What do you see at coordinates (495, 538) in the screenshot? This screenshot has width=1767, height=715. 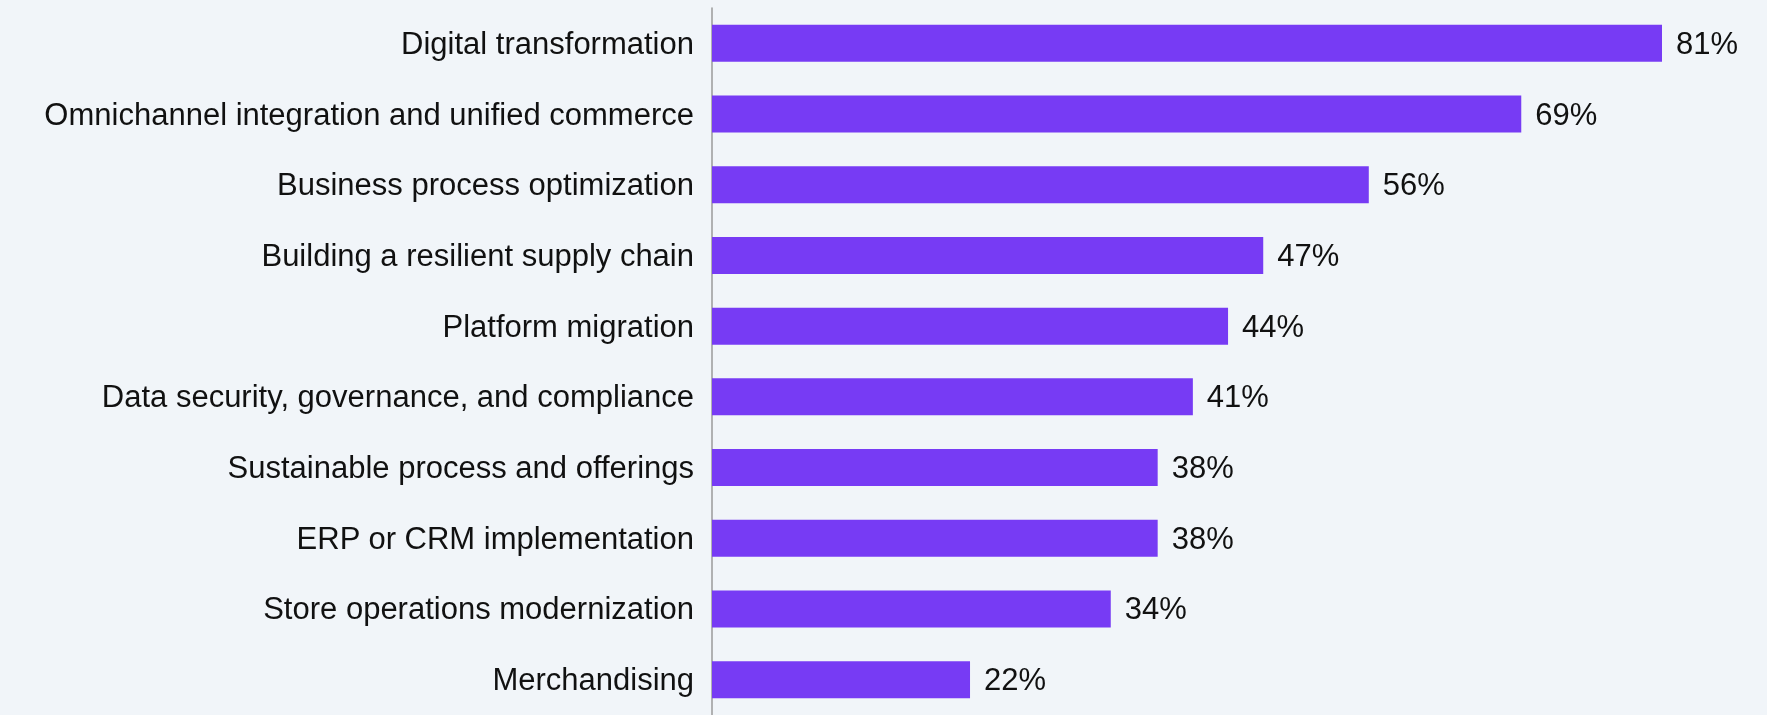 I see `y-tick-label: ERP or CRM implementation` at bounding box center [495, 538].